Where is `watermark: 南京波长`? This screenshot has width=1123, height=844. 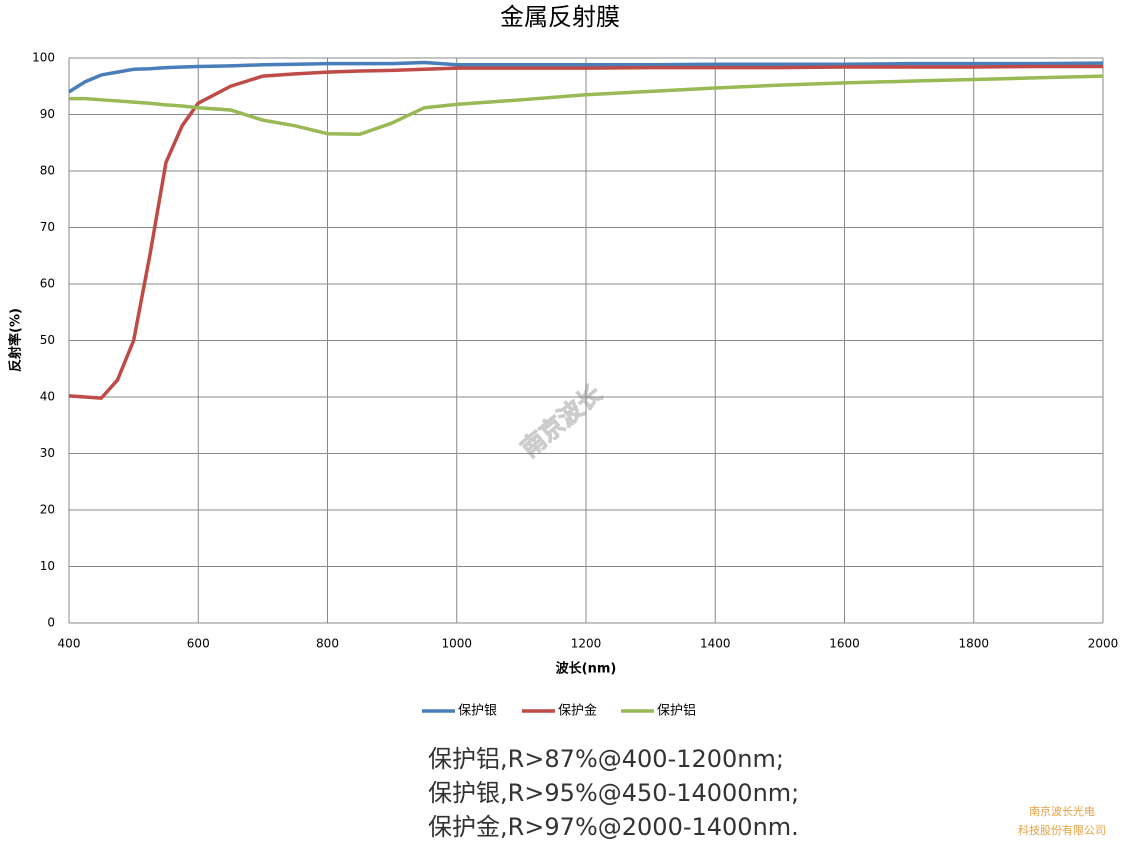
watermark: 南京波长 is located at coordinates (562, 421).